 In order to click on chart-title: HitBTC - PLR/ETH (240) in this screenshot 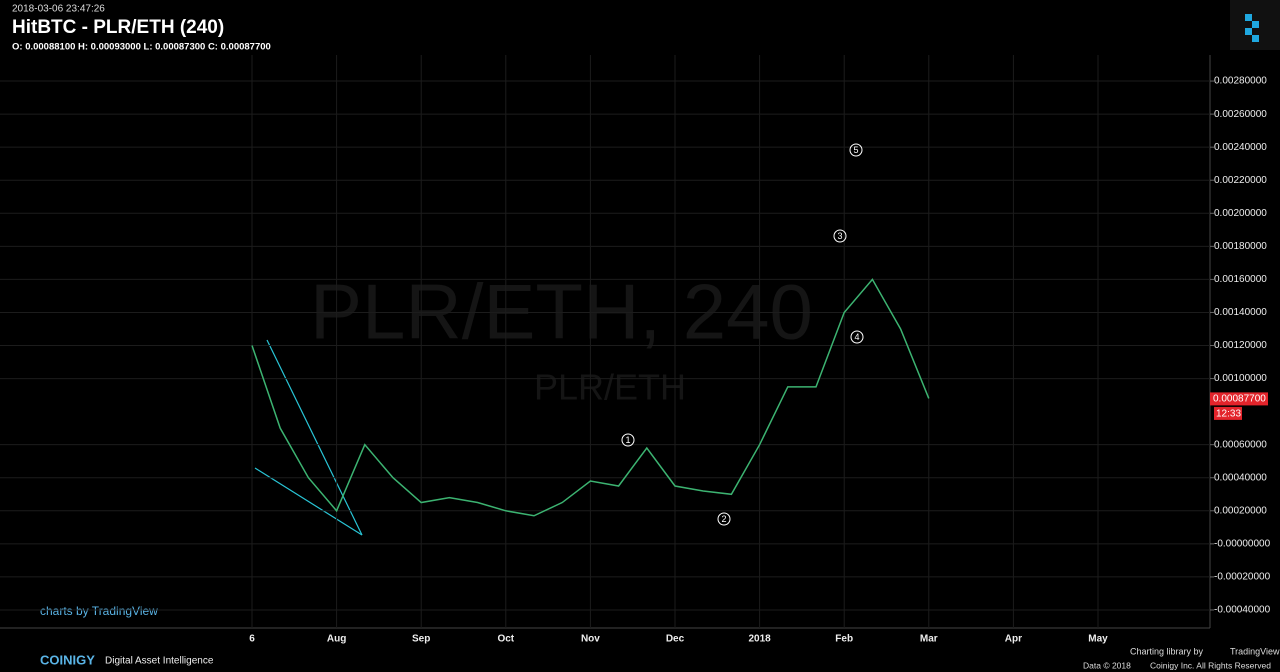, I will do `click(118, 27)`.